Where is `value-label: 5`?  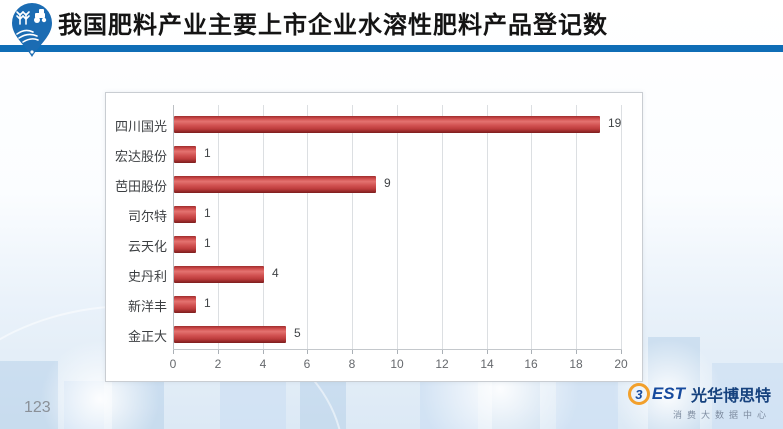
value-label: 5 is located at coordinates (297, 333).